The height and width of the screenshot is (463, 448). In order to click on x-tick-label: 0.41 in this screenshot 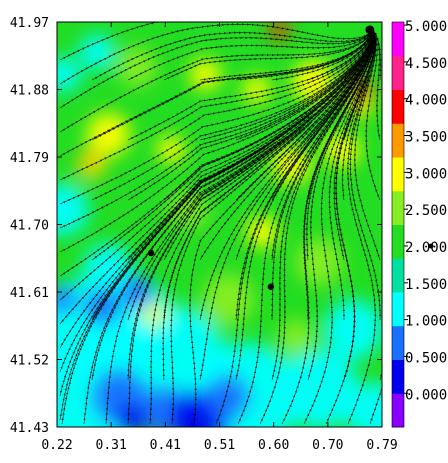, I will do `click(165, 445)`.